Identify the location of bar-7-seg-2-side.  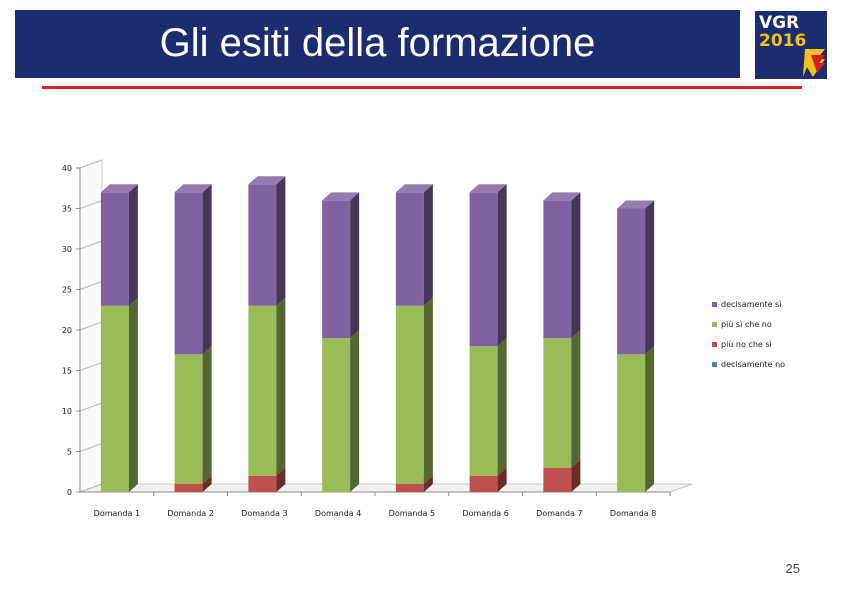
(576, 475).